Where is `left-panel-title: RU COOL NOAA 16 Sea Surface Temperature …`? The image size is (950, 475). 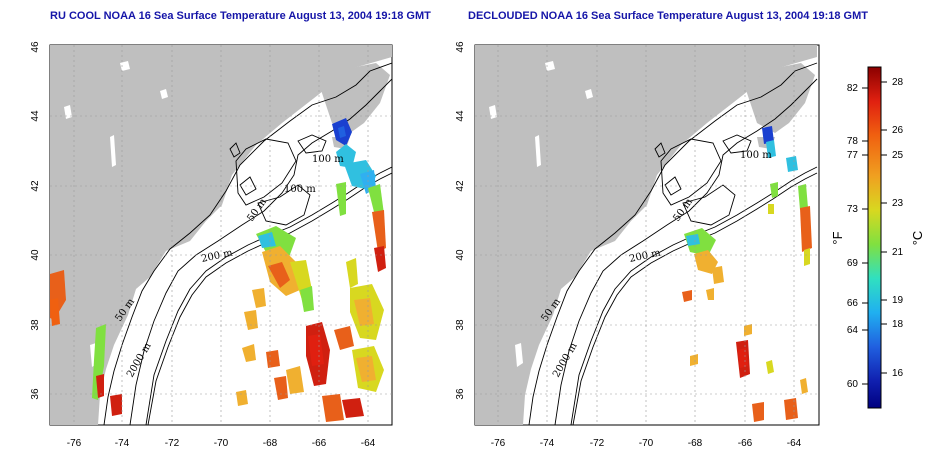 left-panel-title: RU COOL NOAA 16 Sea Surface Temperature … is located at coordinates (240, 16).